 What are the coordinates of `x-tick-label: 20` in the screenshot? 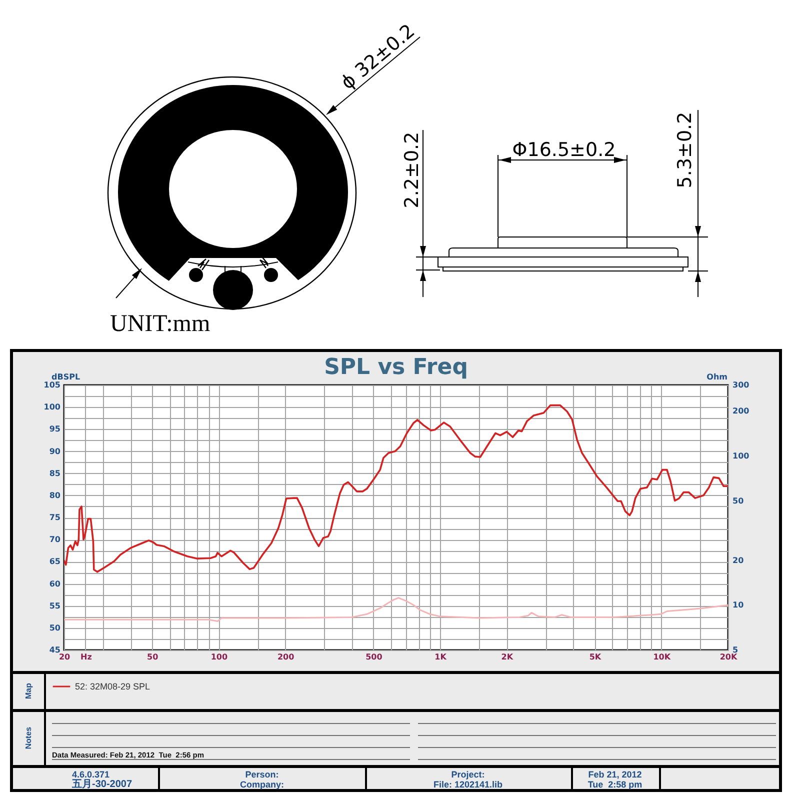 It's located at (64, 657).